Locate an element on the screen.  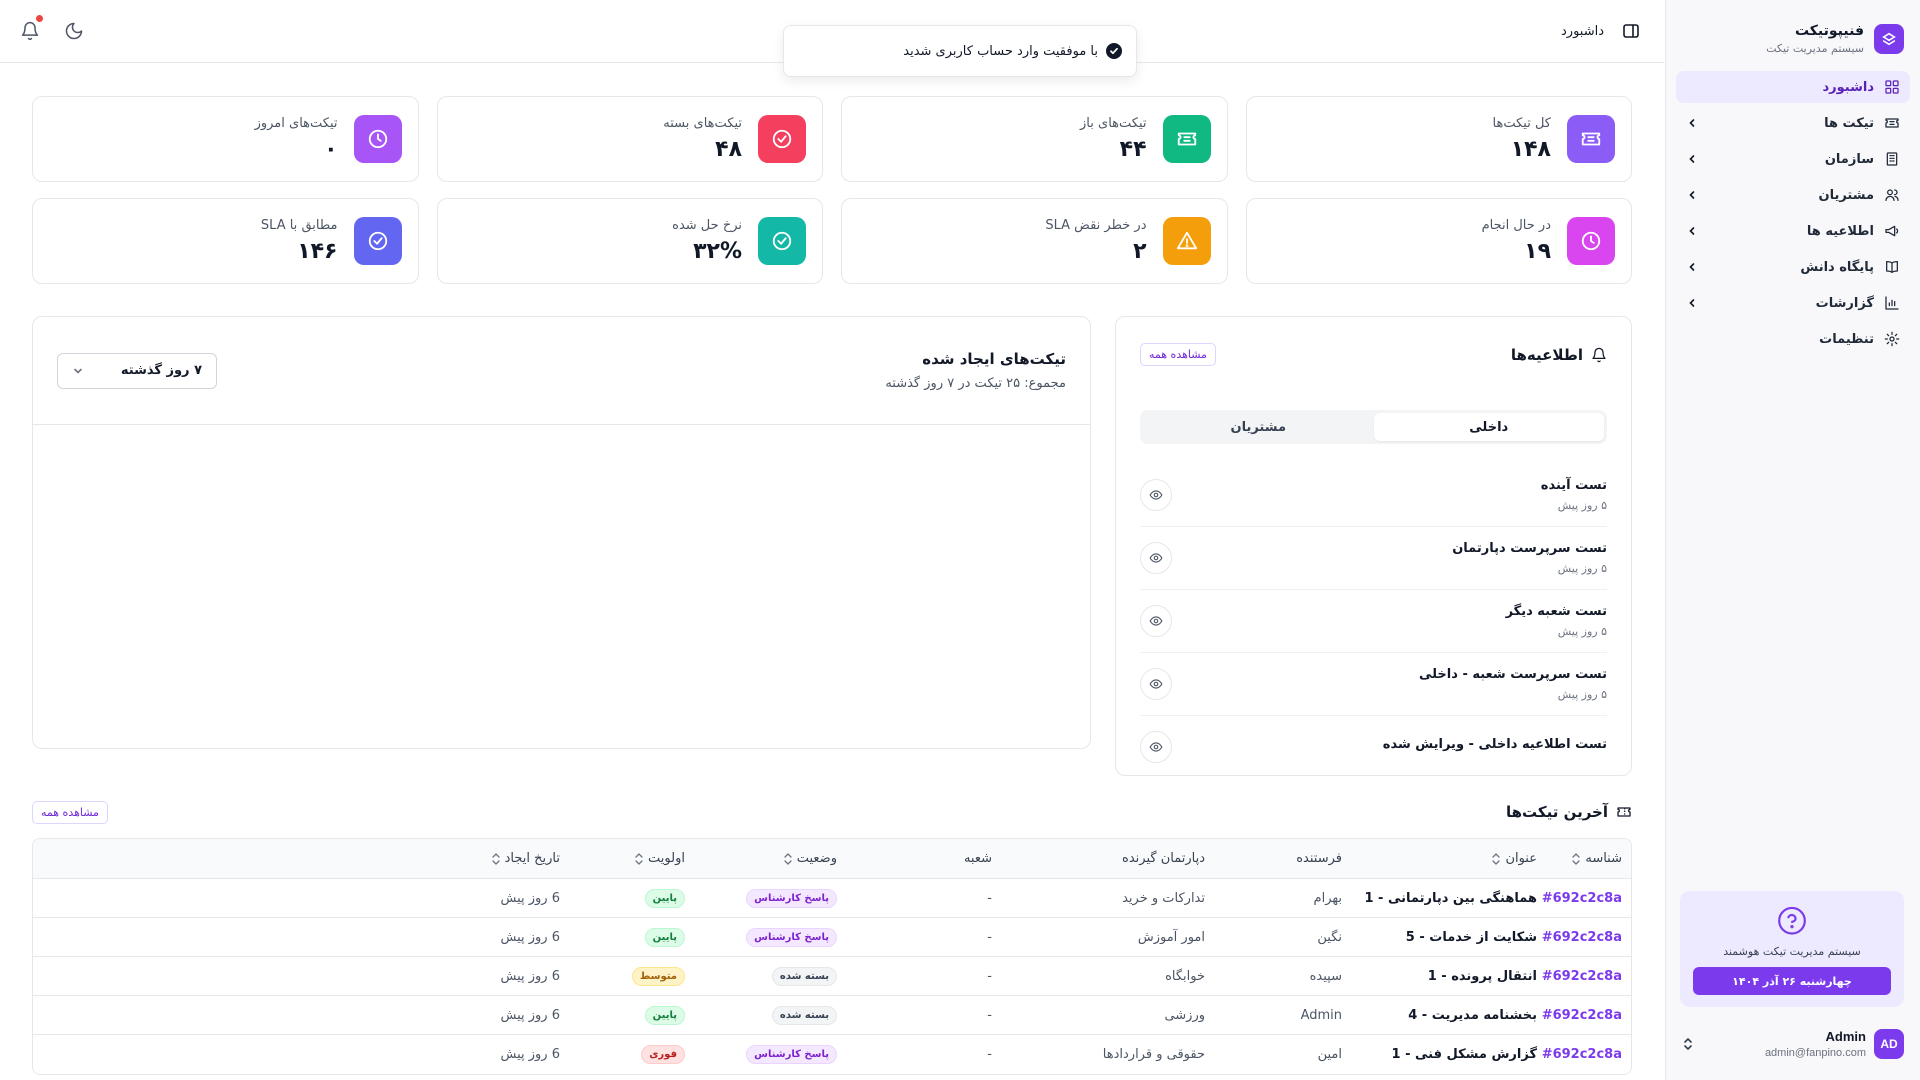
chart-subtitle: مجموع: ۲۵ تیکت در ۷ روز گذشته is located at coordinates (975, 383).